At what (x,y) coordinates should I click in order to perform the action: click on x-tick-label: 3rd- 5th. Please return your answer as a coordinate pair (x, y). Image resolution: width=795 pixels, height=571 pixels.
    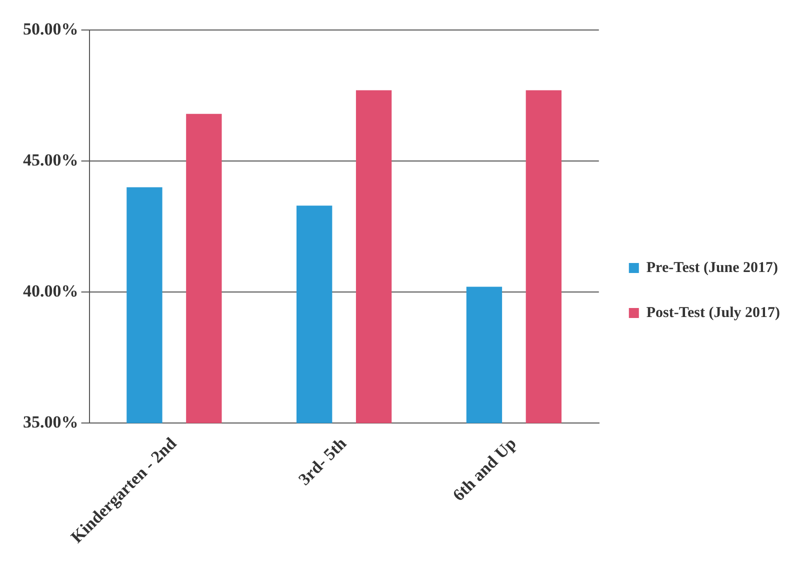
    Looking at the image, I should click on (322, 461).